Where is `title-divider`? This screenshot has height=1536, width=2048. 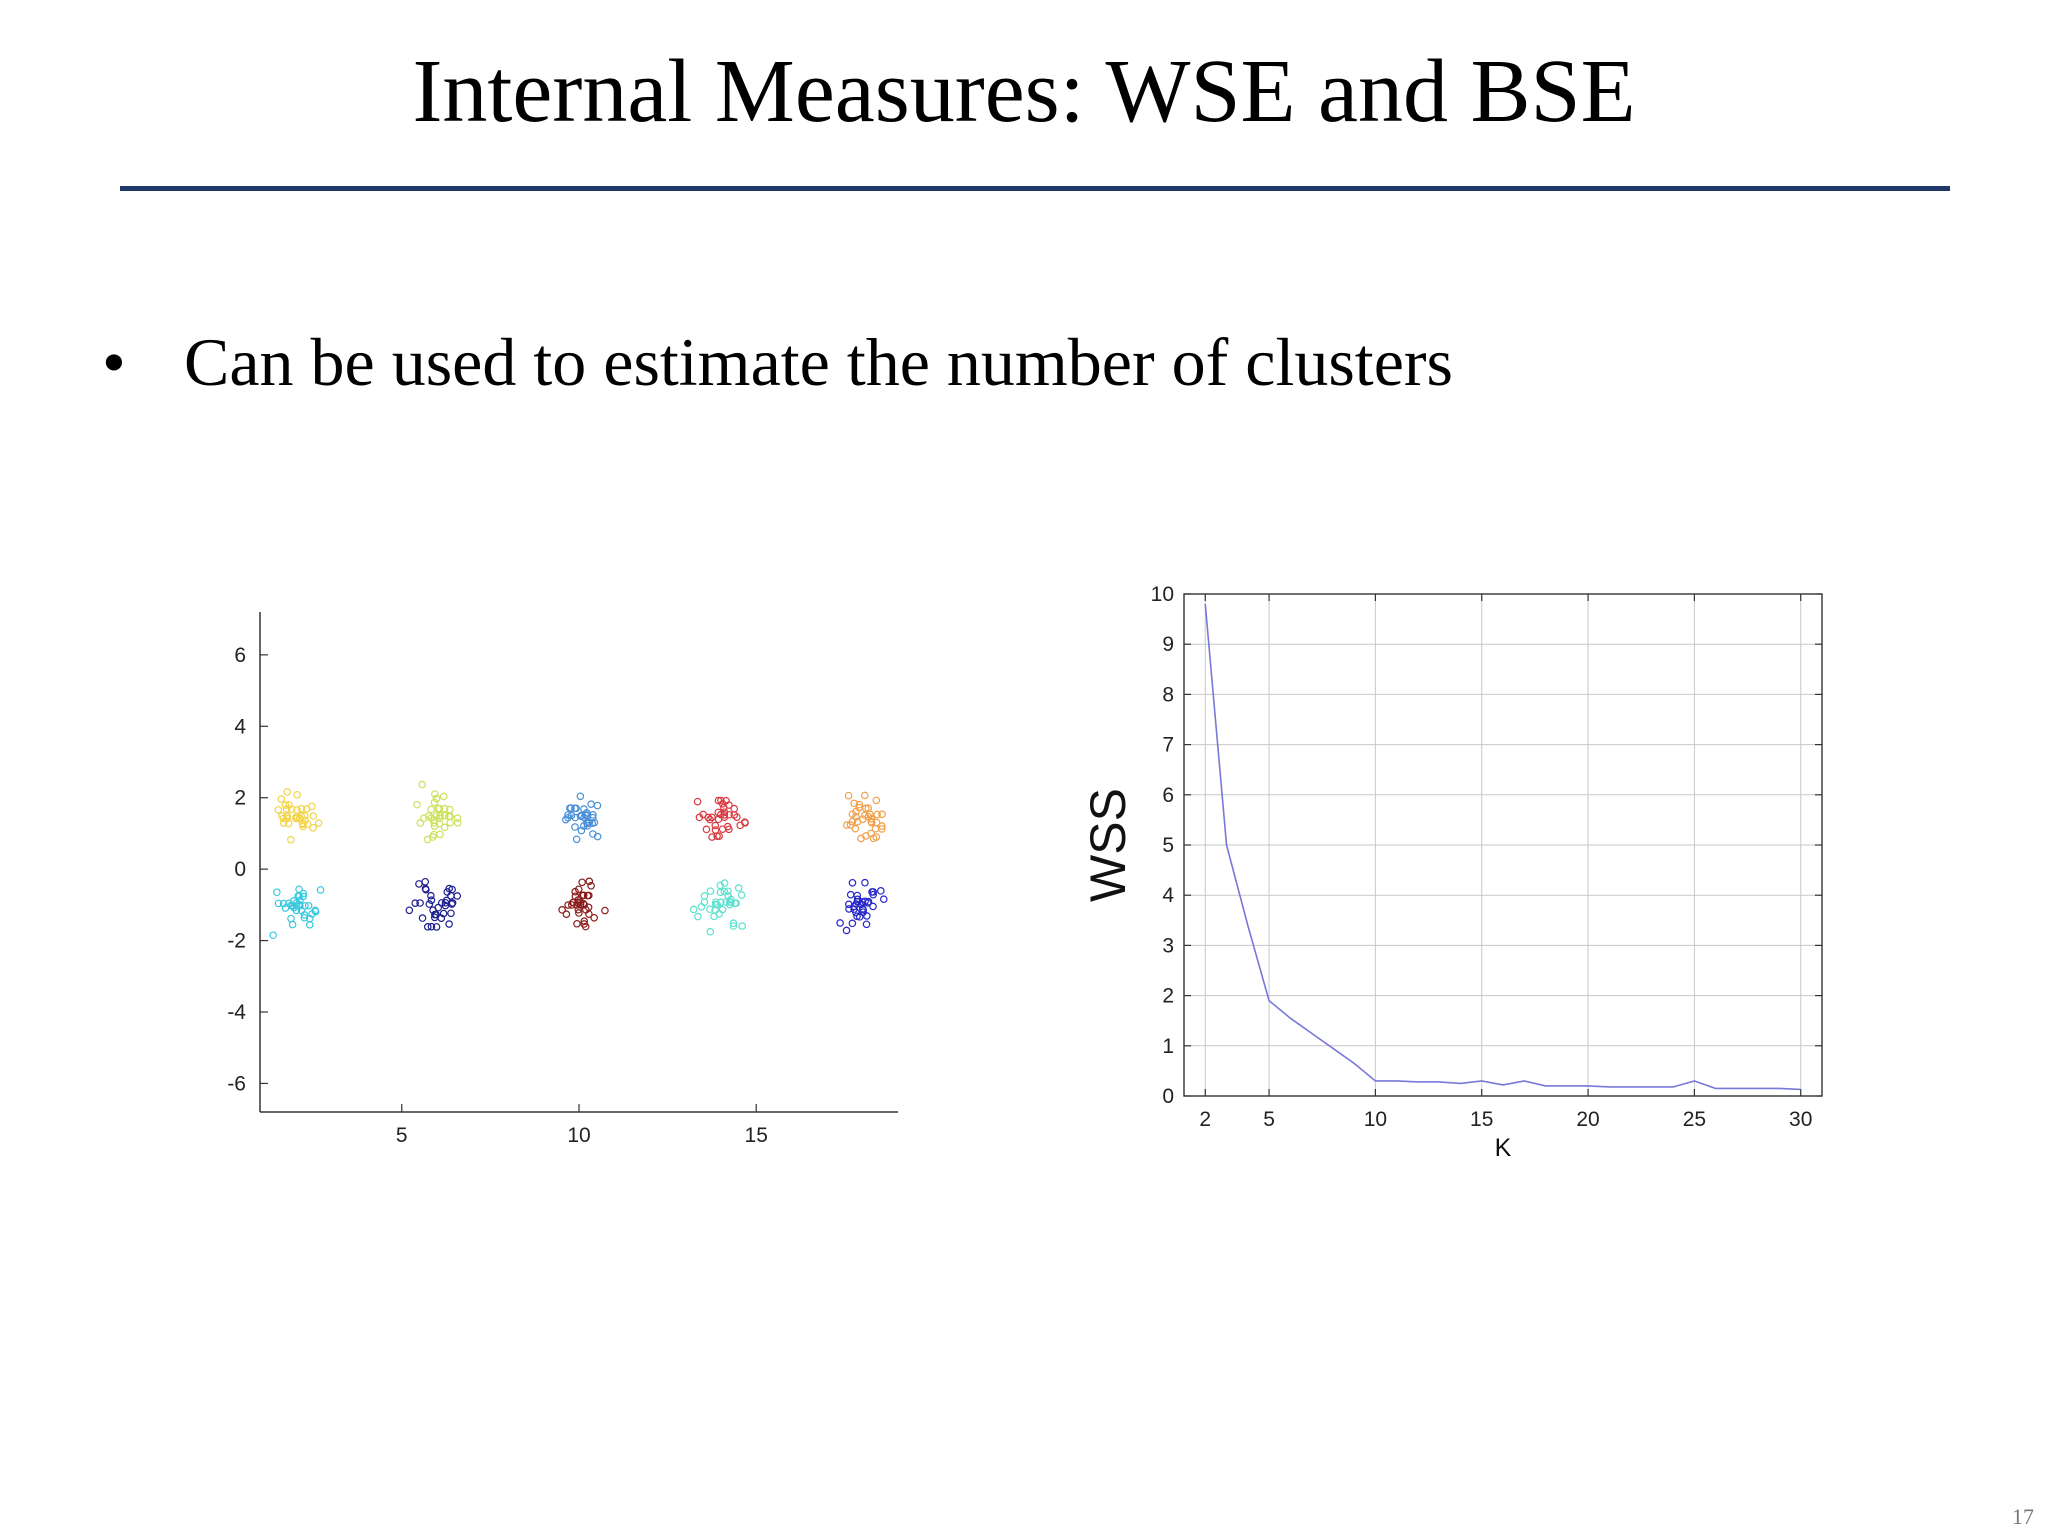
title-divider is located at coordinates (1035, 188).